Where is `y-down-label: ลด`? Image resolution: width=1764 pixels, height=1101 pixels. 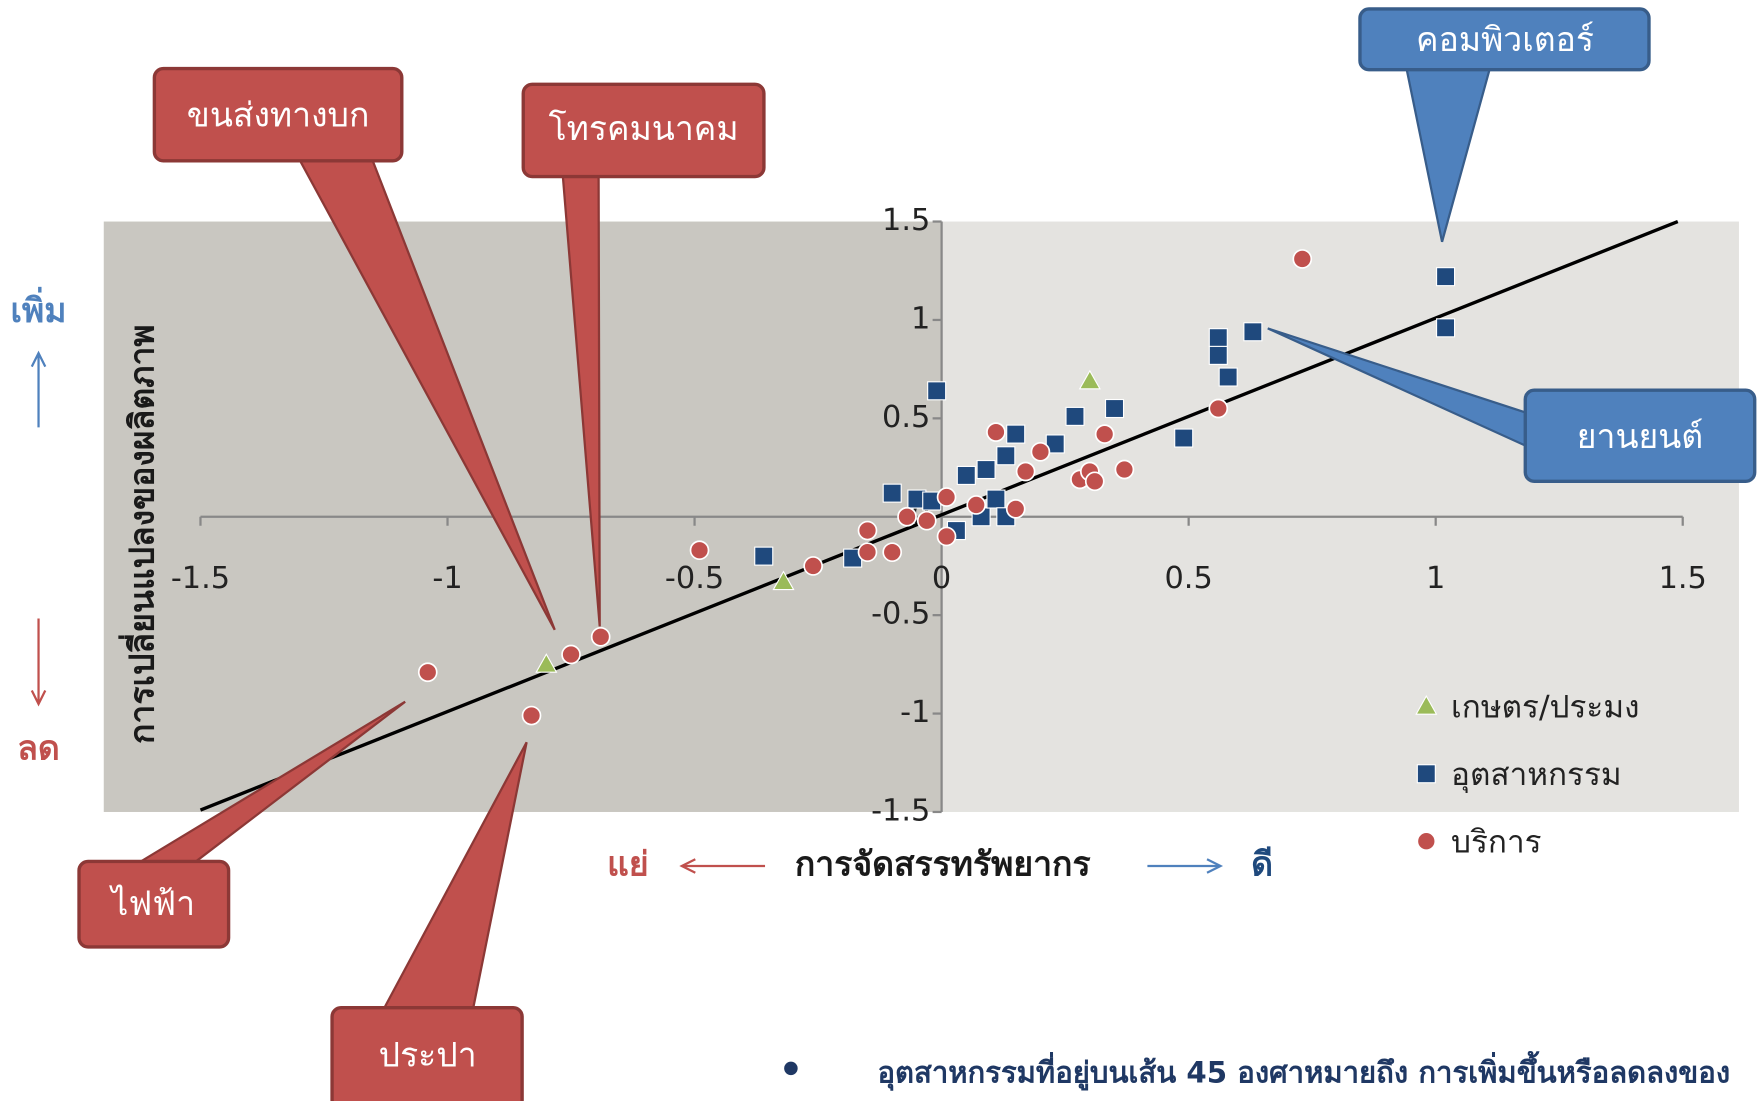 y-down-label: ลด is located at coordinates (38, 748).